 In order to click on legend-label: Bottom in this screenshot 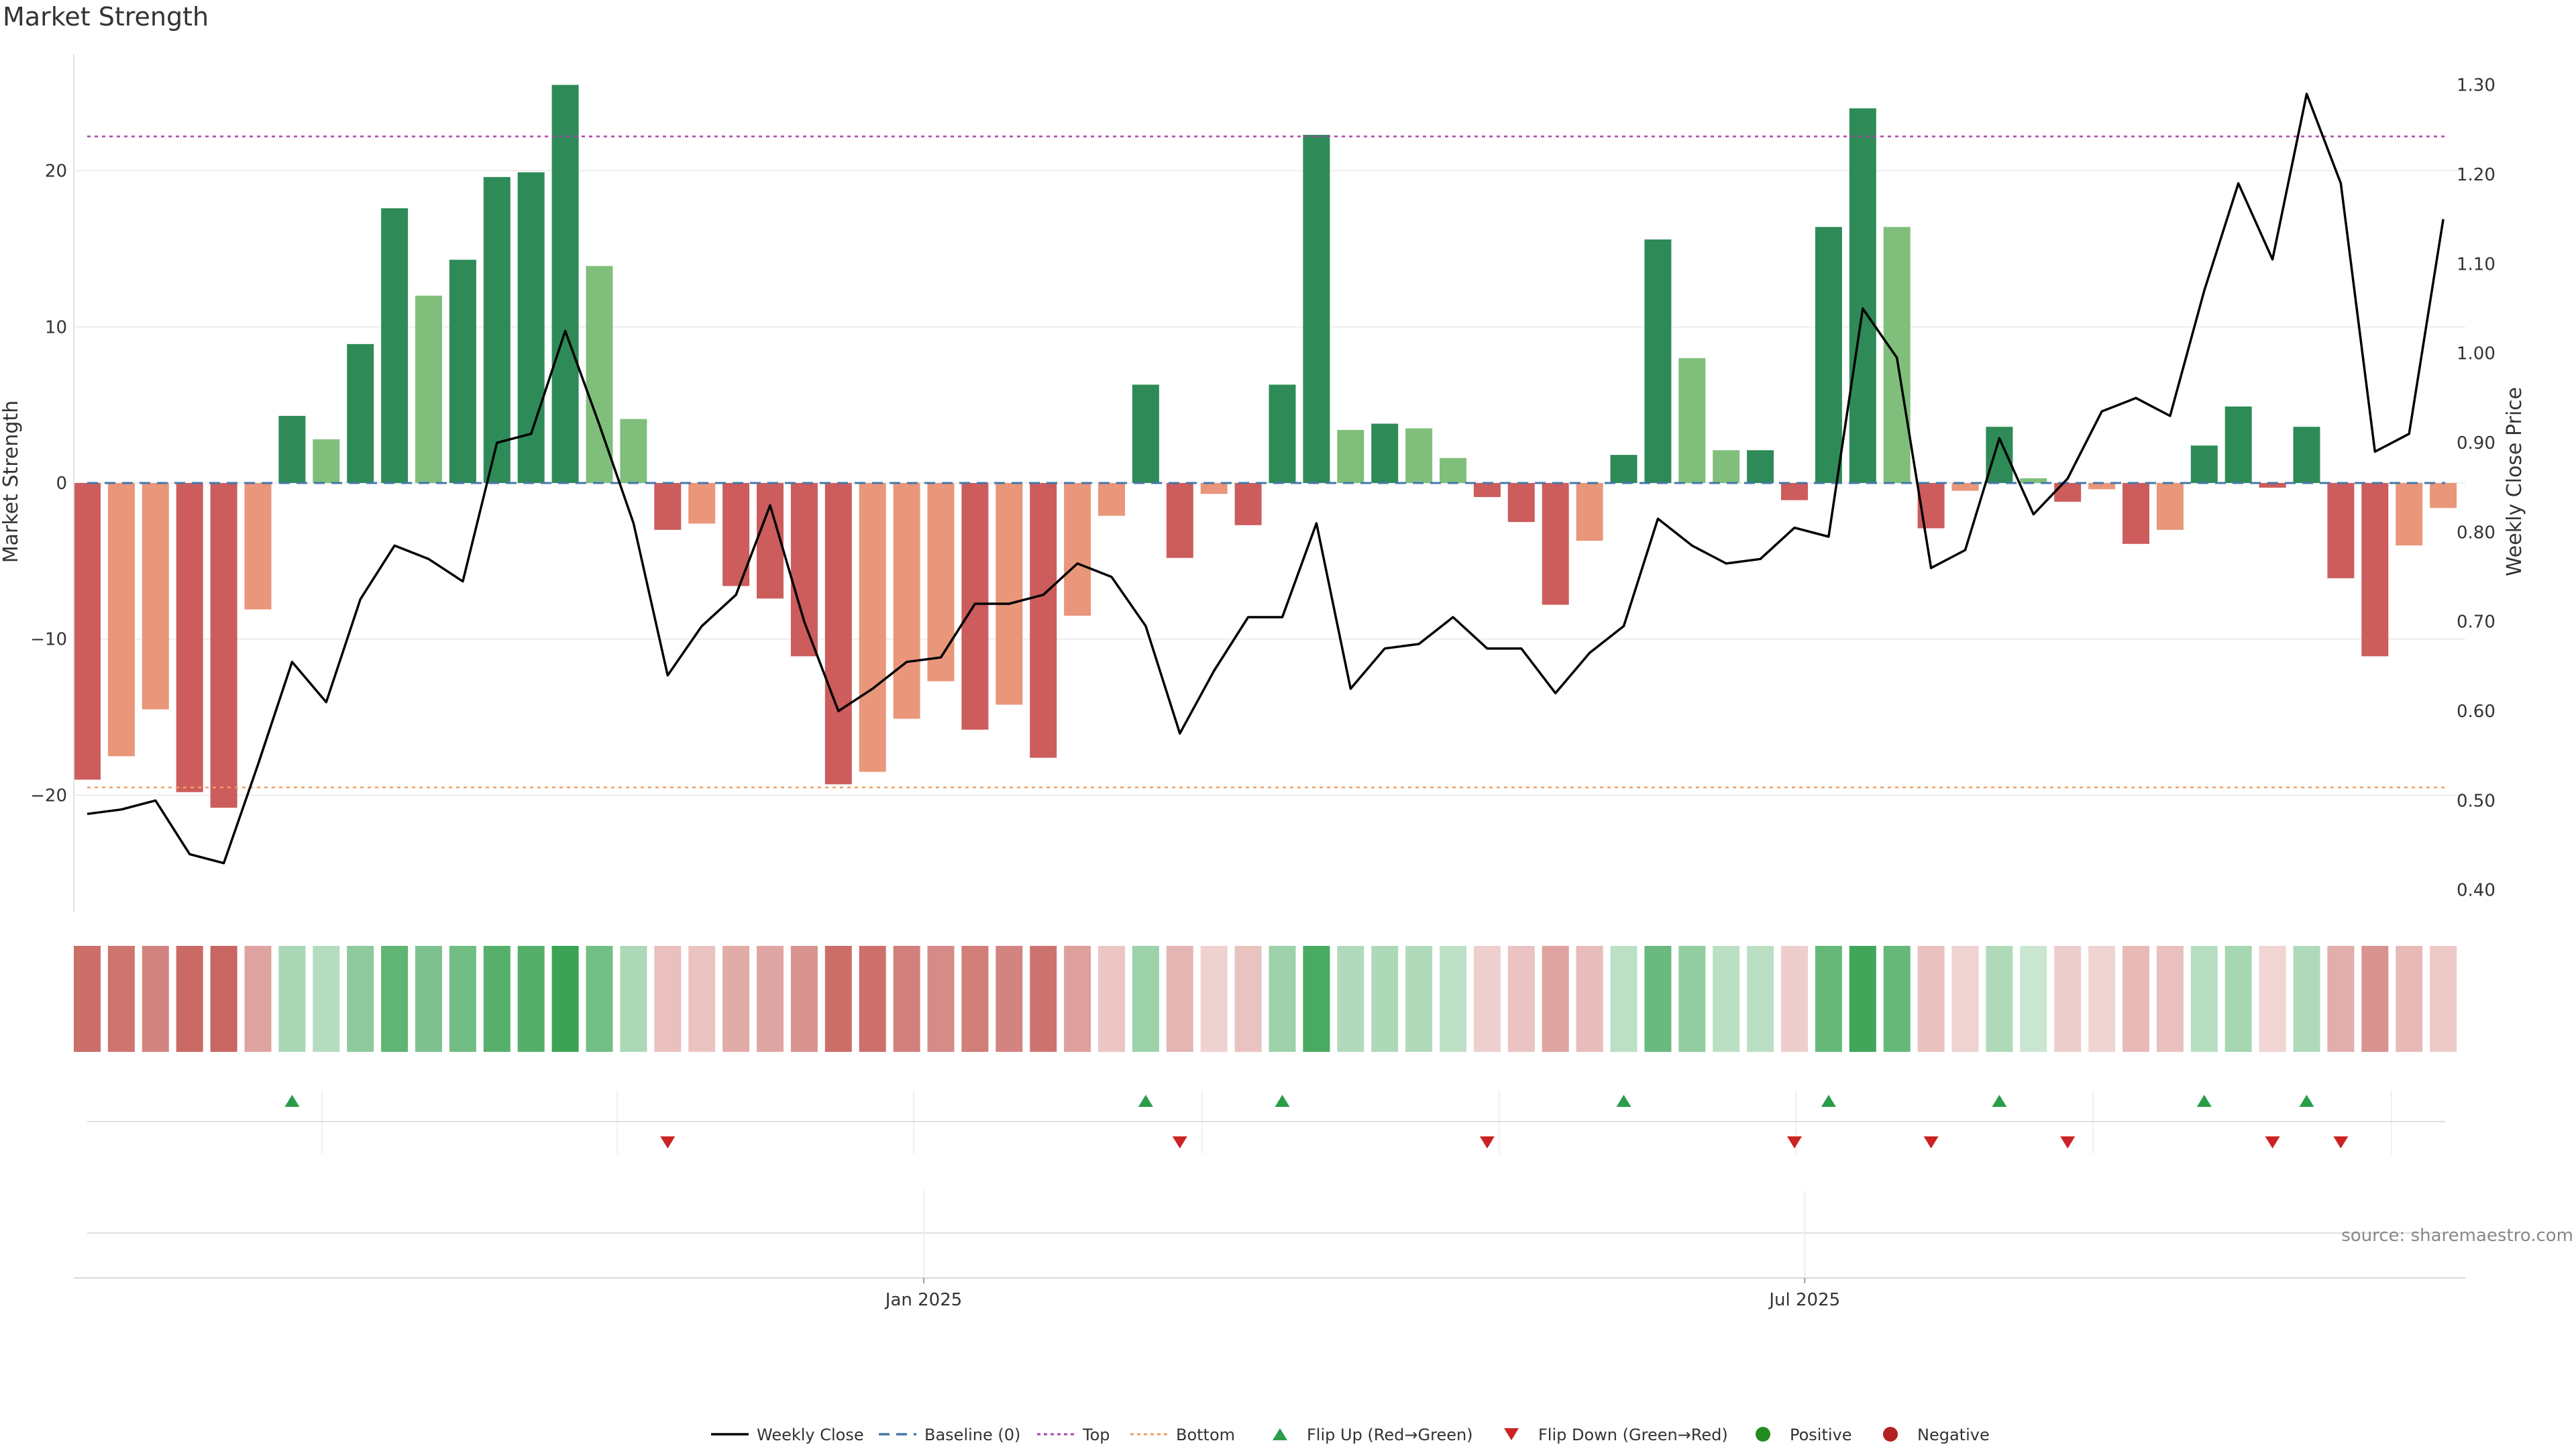, I will do `click(1205, 1435)`.